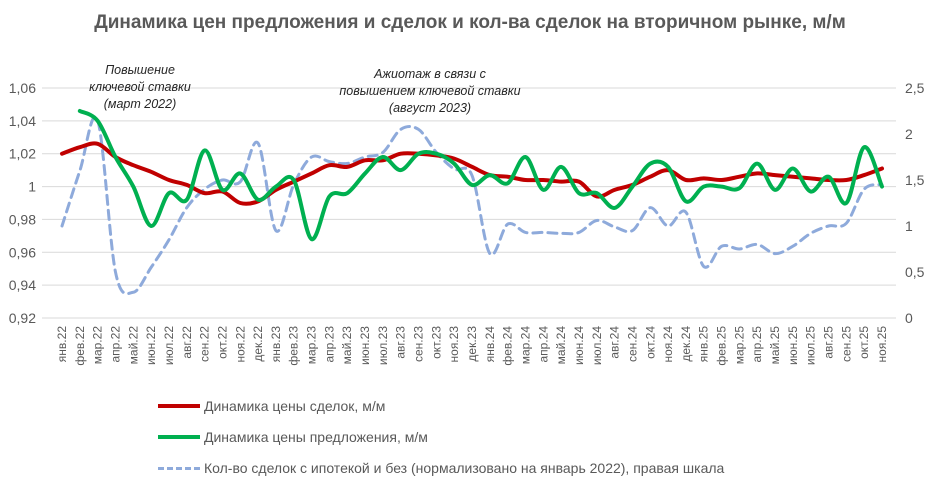  What do you see at coordinates (704, 344) in the screenshot?
I see `x-tick: янв.25` at bounding box center [704, 344].